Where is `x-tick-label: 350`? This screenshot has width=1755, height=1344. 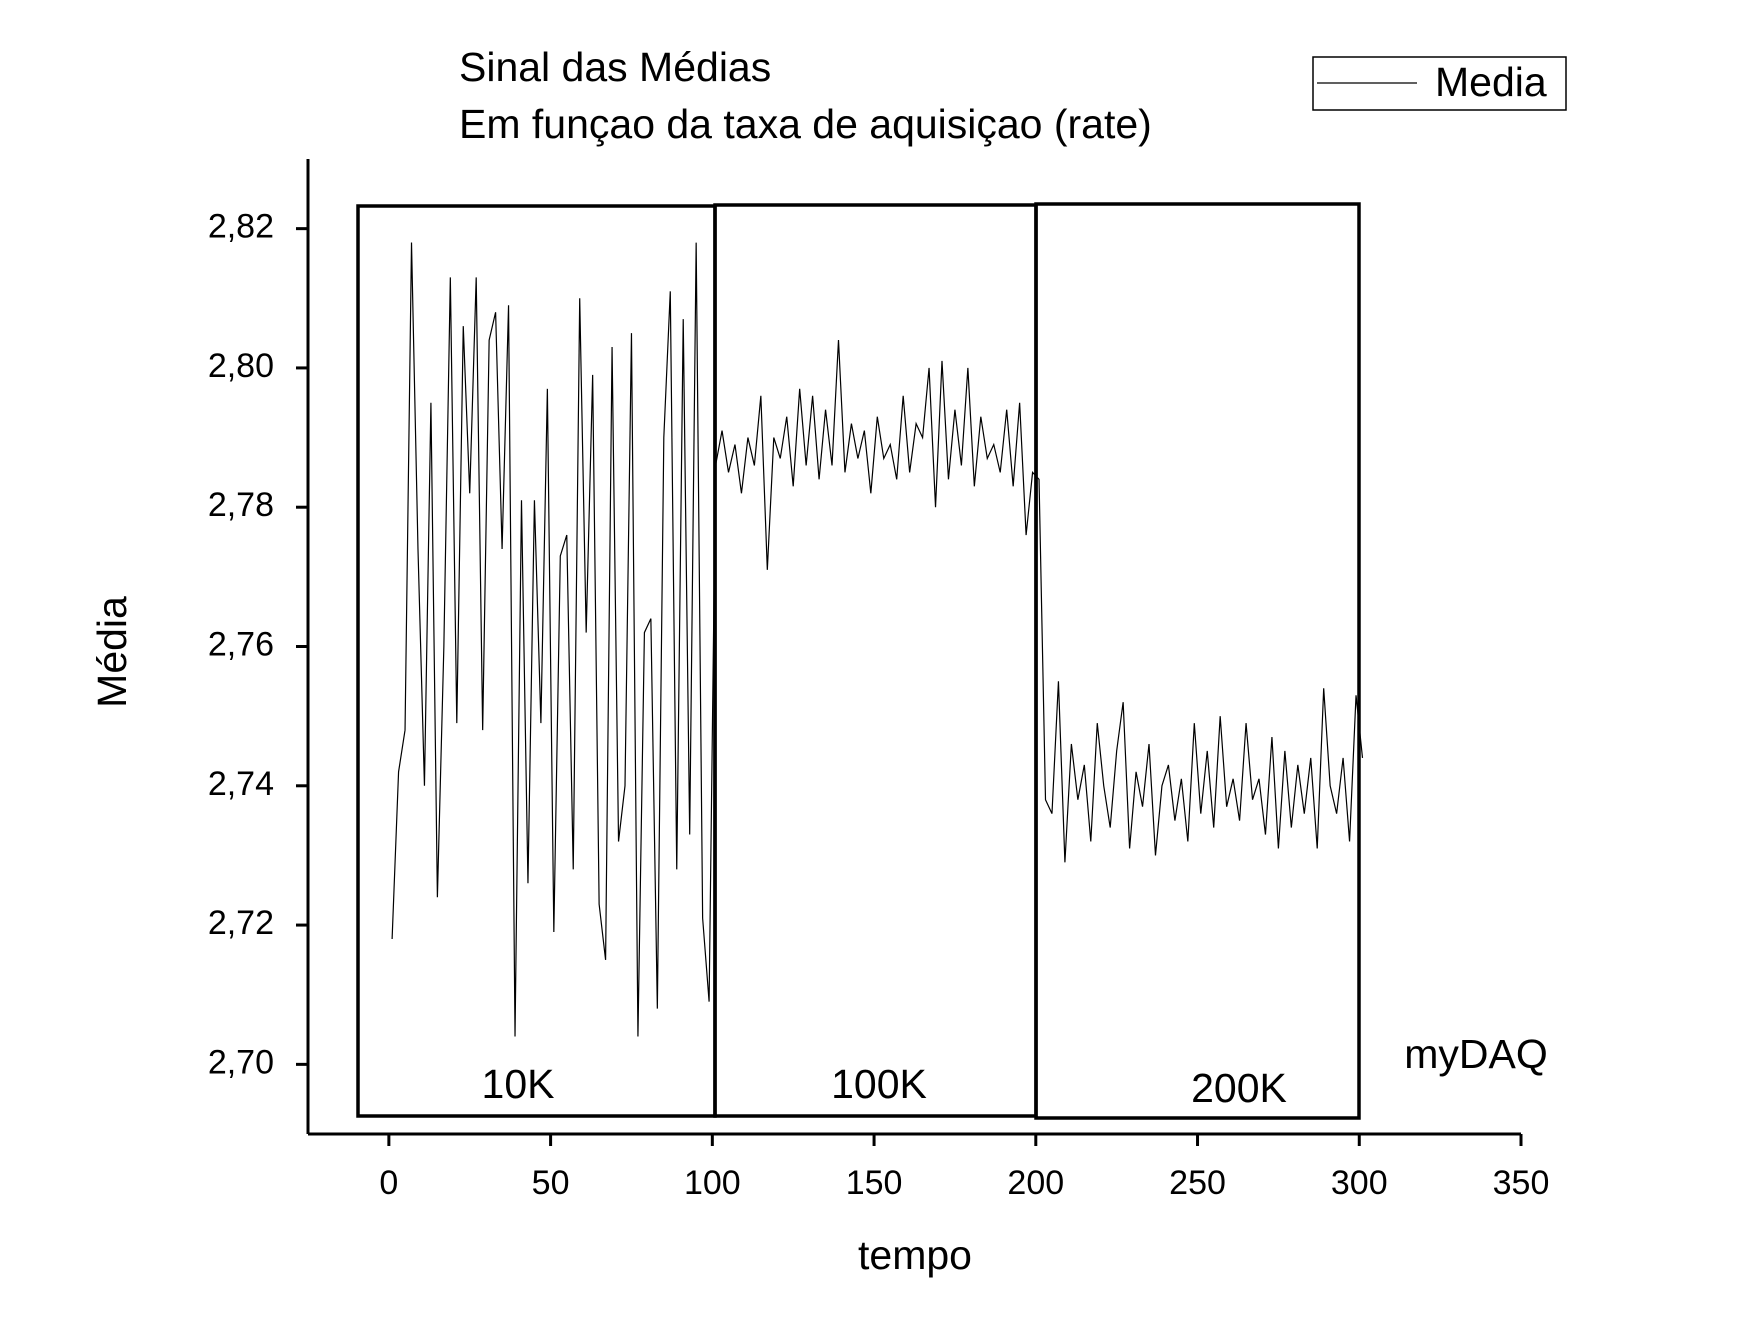
x-tick-label: 350 is located at coordinates (1521, 1183).